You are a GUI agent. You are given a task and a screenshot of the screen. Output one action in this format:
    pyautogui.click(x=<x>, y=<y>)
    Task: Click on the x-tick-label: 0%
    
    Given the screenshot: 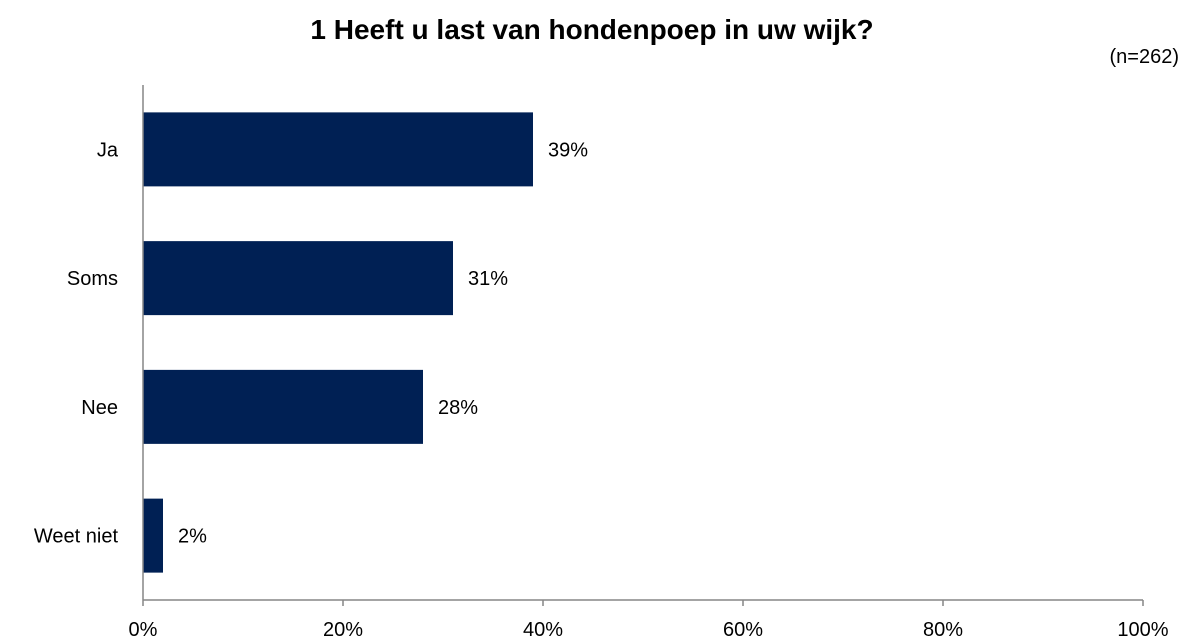 What is the action you would take?
    pyautogui.click(x=143, y=630)
    